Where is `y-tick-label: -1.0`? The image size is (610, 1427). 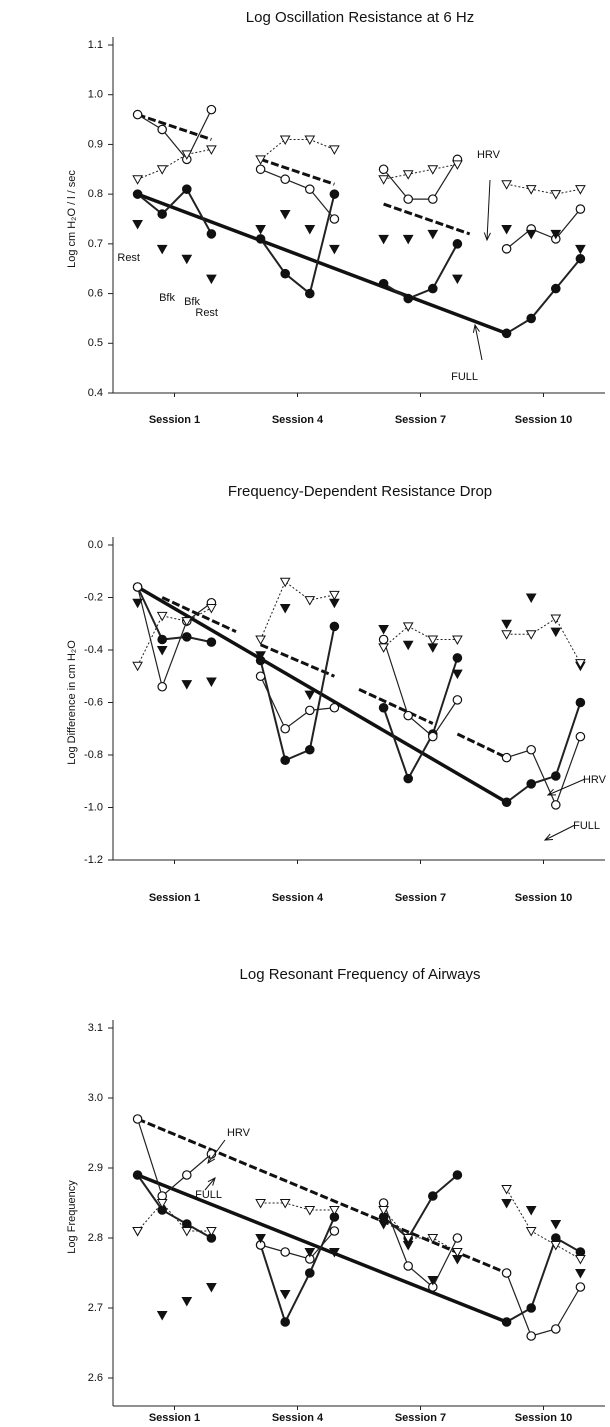
y-tick-label: -1.0 is located at coordinates (93, 807).